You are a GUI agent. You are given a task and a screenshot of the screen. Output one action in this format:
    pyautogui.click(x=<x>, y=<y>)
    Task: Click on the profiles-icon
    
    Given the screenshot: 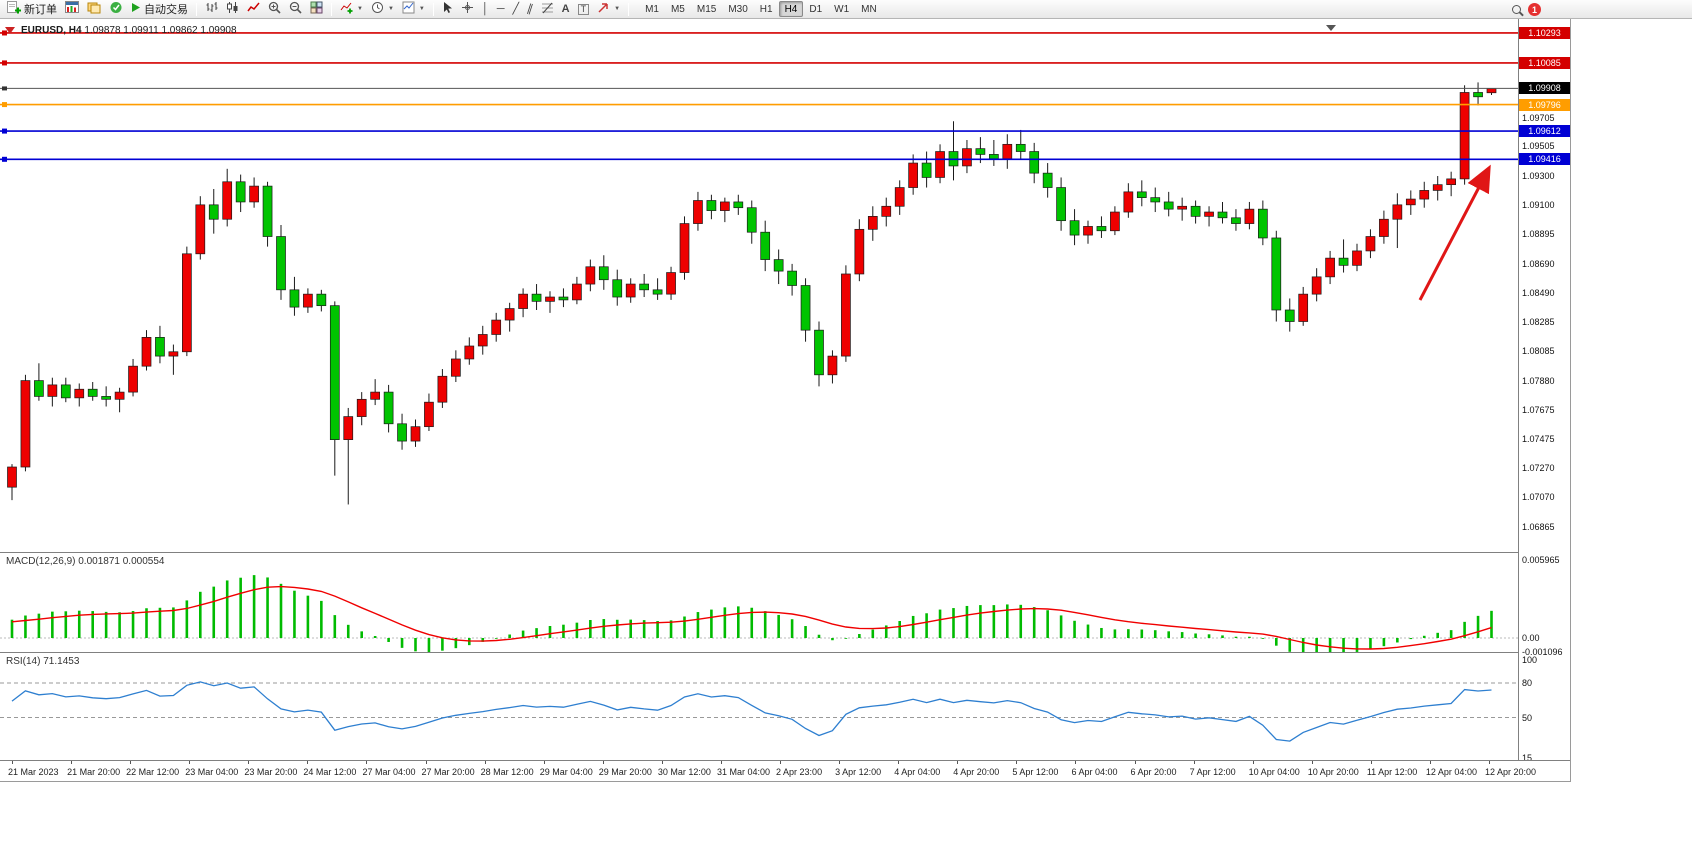 What is the action you would take?
    pyautogui.click(x=94, y=9)
    